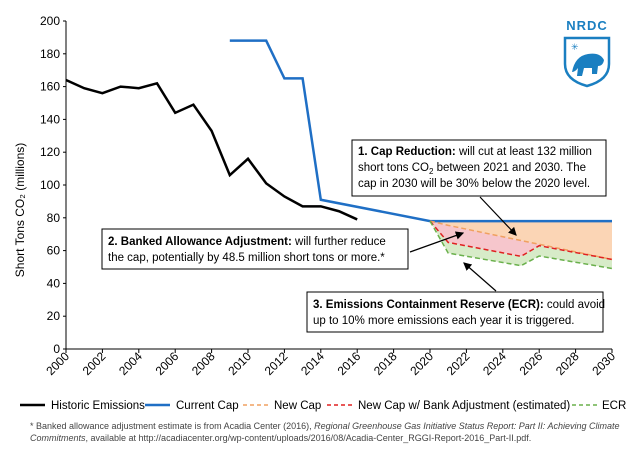  I want to click on x-tick-label: 2018, so click(385, 363).